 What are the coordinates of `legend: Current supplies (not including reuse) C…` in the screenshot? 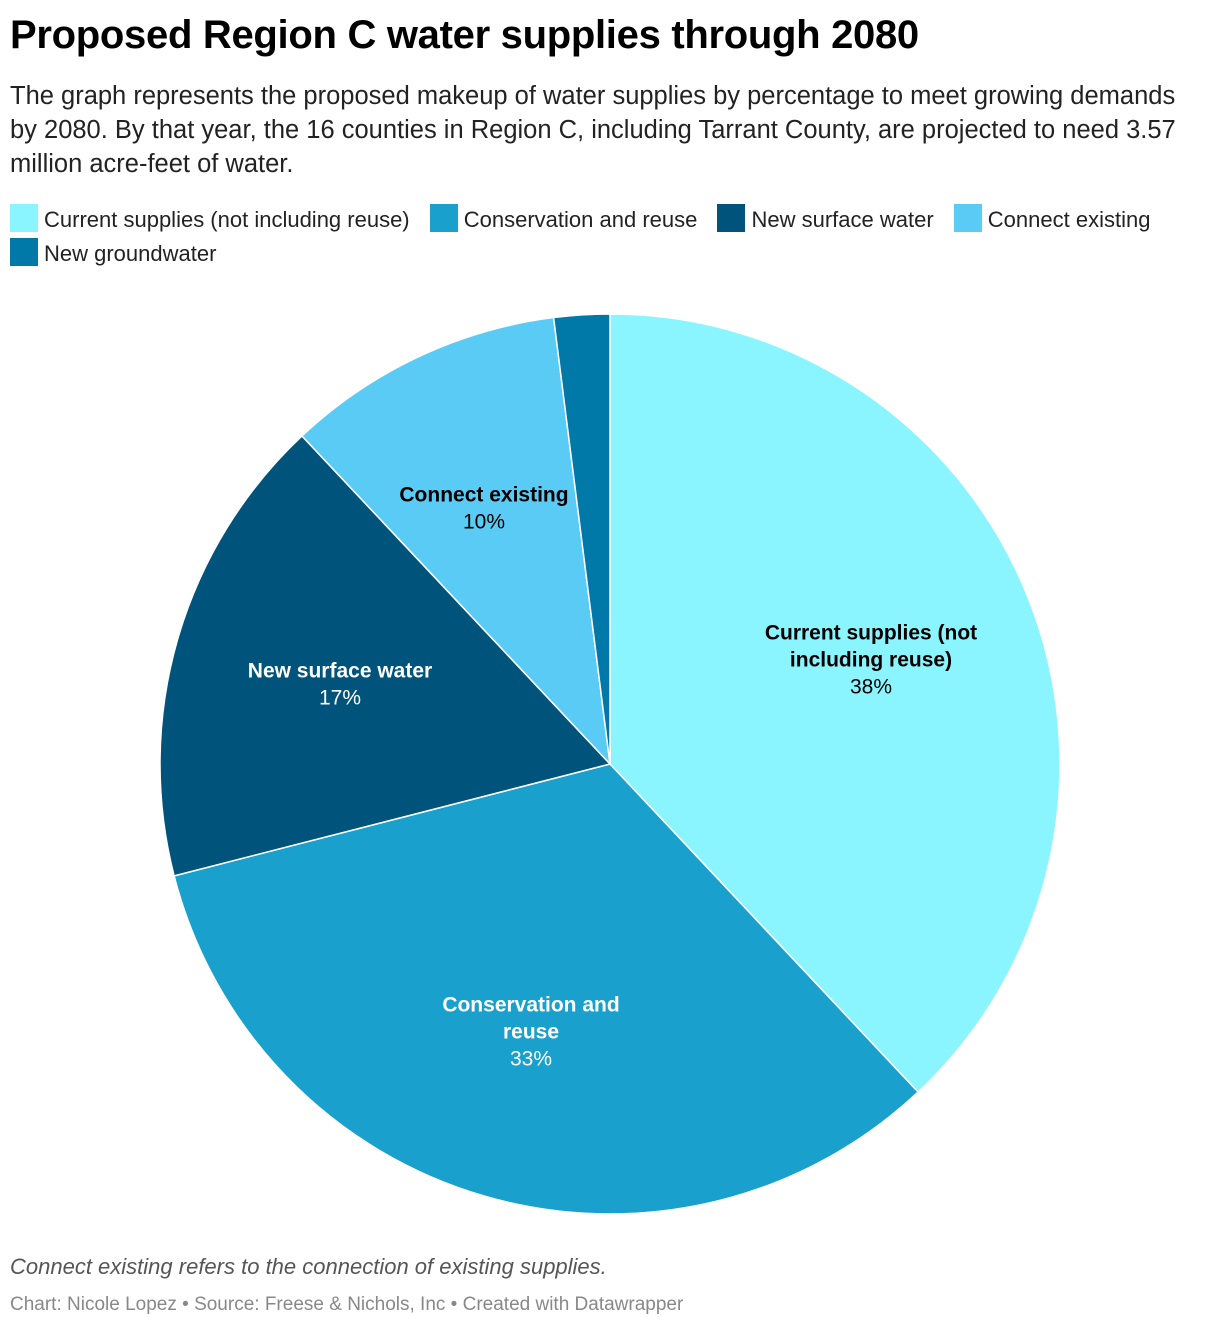 It's located at (590, 237).